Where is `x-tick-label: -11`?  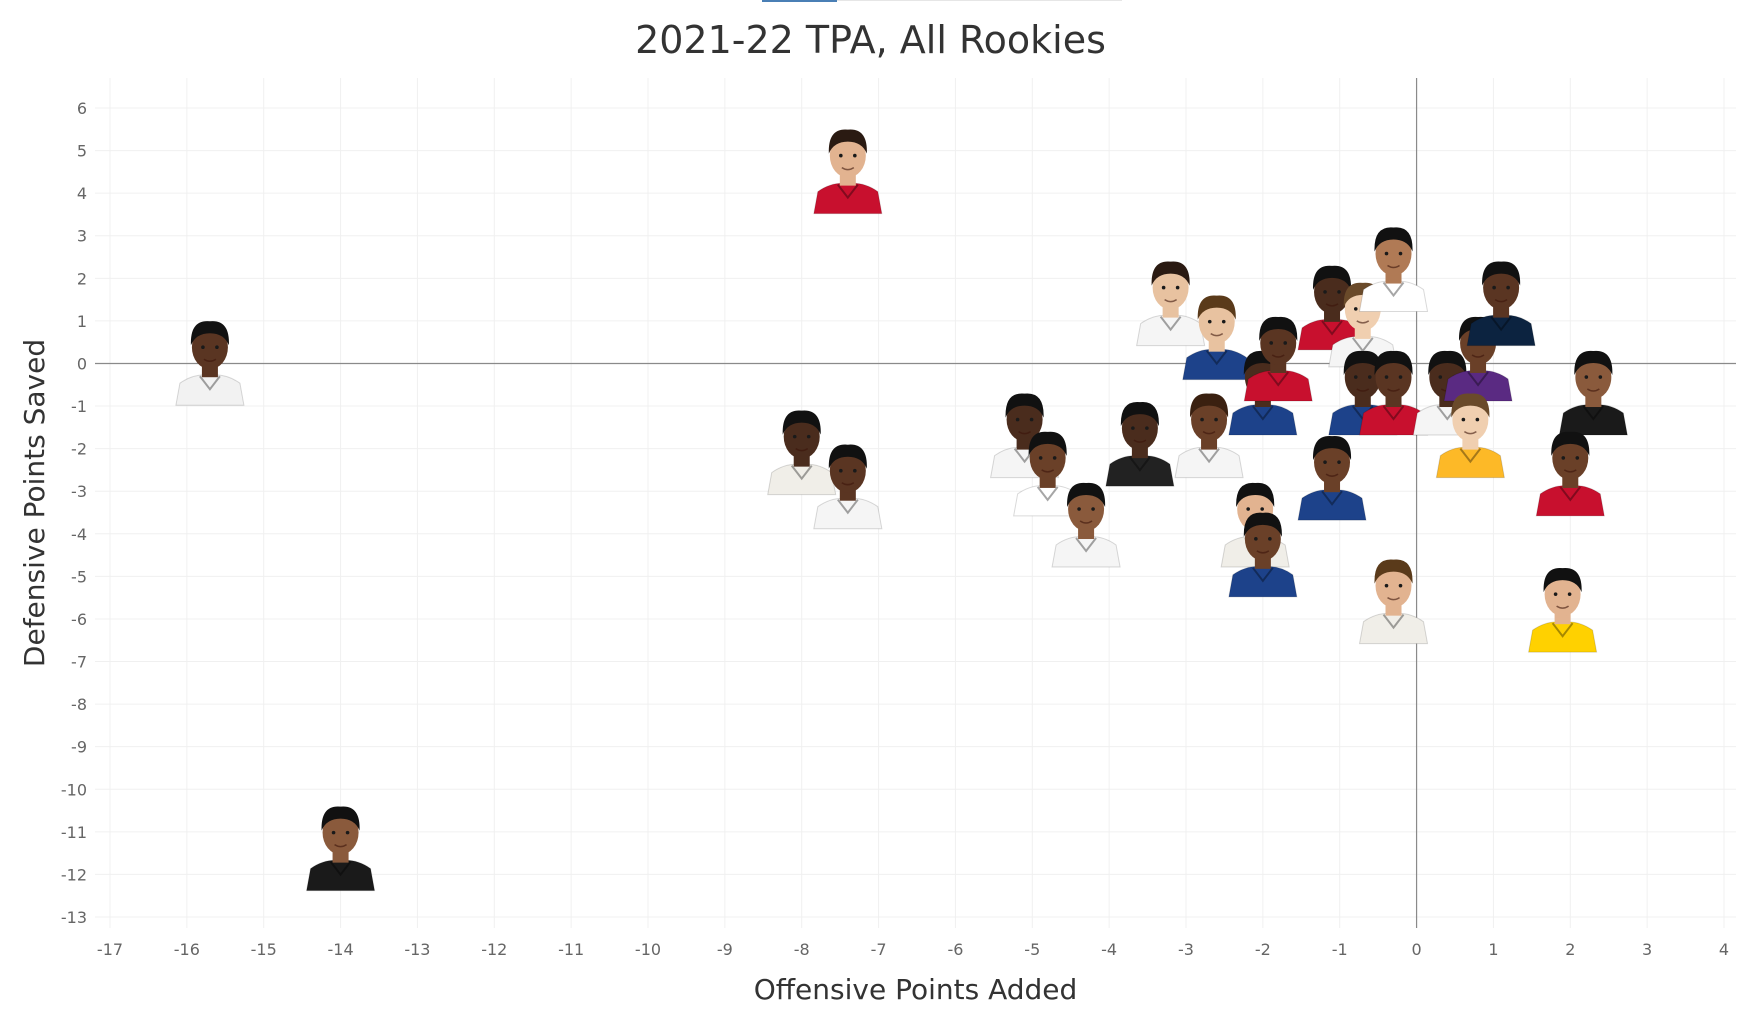 x-tick-label: -11 is located at coordinates (571, 949).